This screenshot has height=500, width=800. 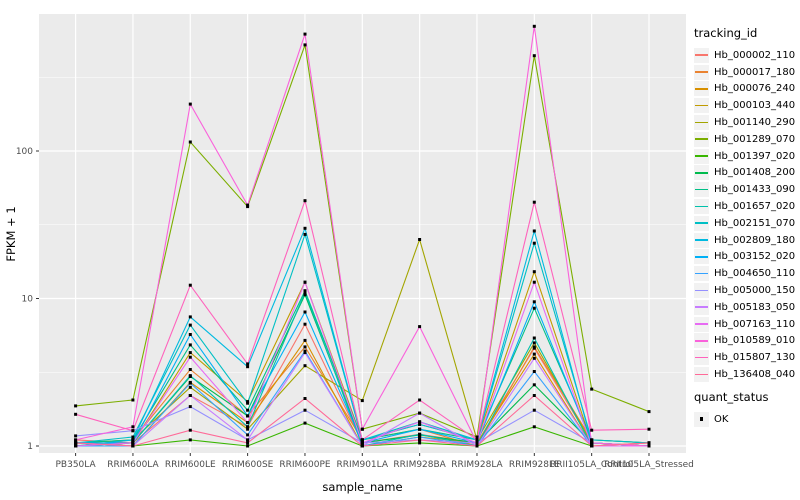 I want to click on legend-entry: Hb_001433_090, so click(x=747, y=189).